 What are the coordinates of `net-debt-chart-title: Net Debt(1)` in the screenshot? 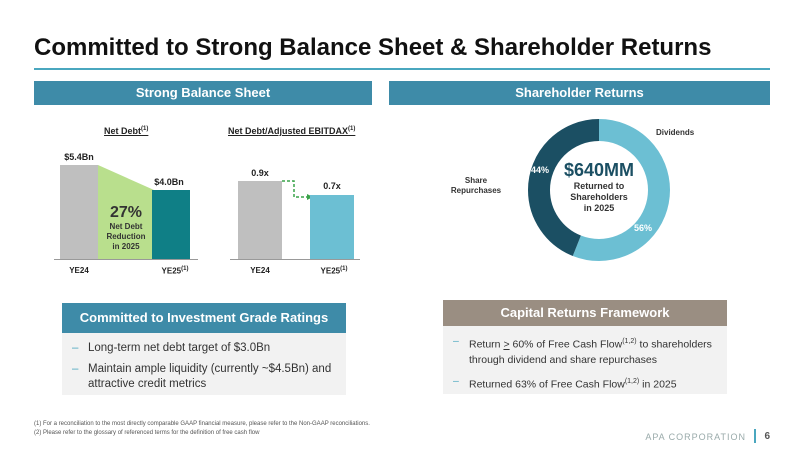 It's located at (126, 131).